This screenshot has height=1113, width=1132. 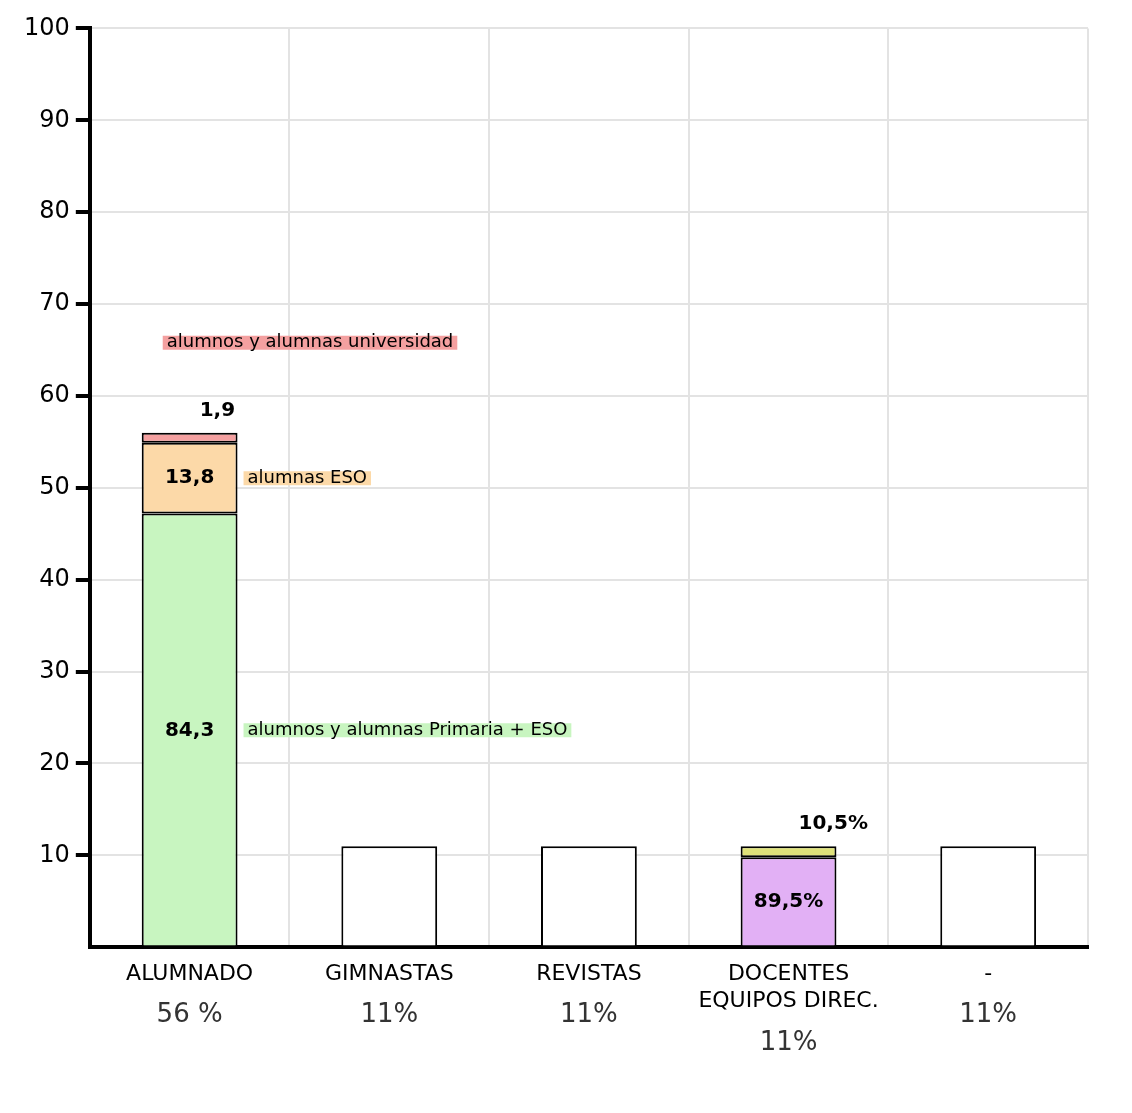 I want to click on y-tick-label: 70, so click(x=54, y=302).